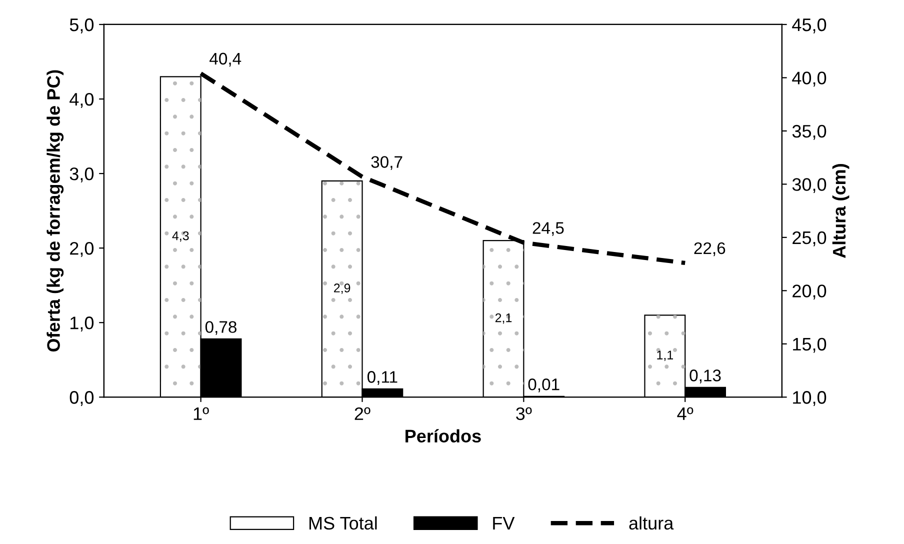  I want to click on data-label: 40,4, so click(226, 59).